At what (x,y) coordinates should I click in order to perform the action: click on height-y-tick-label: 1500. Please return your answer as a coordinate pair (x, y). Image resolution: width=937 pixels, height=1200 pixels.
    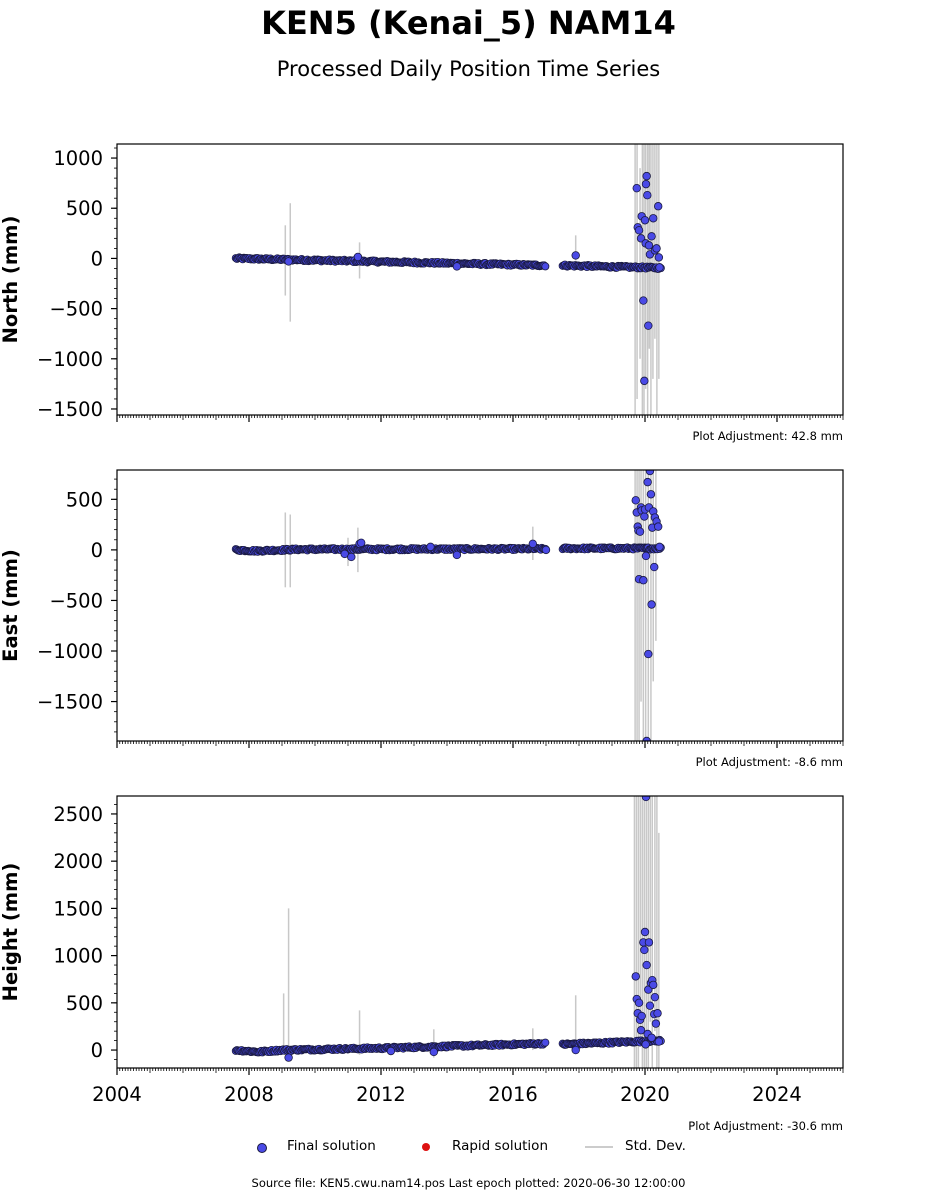
    Looking at the image, I should click on (78, 908).